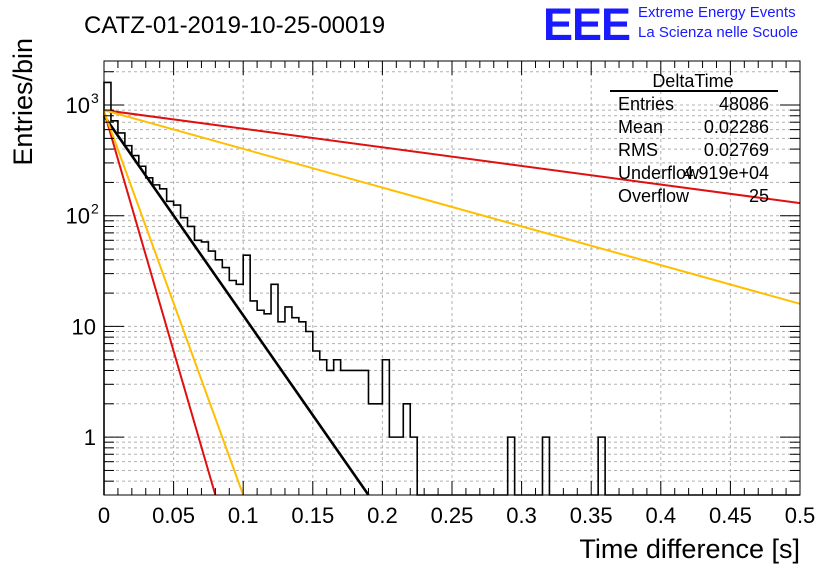  I want to click on x-tick-label: 0.5, so click(800, 515).